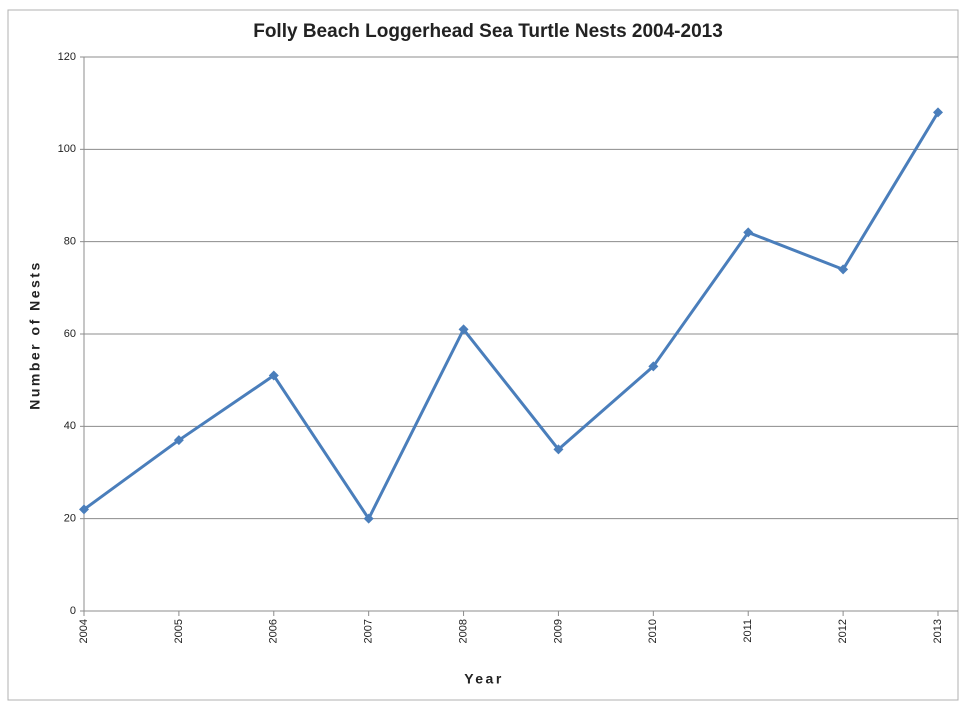 The image size is (962, 704). I want to click on y-tick-label: 20, so click(70, 519).